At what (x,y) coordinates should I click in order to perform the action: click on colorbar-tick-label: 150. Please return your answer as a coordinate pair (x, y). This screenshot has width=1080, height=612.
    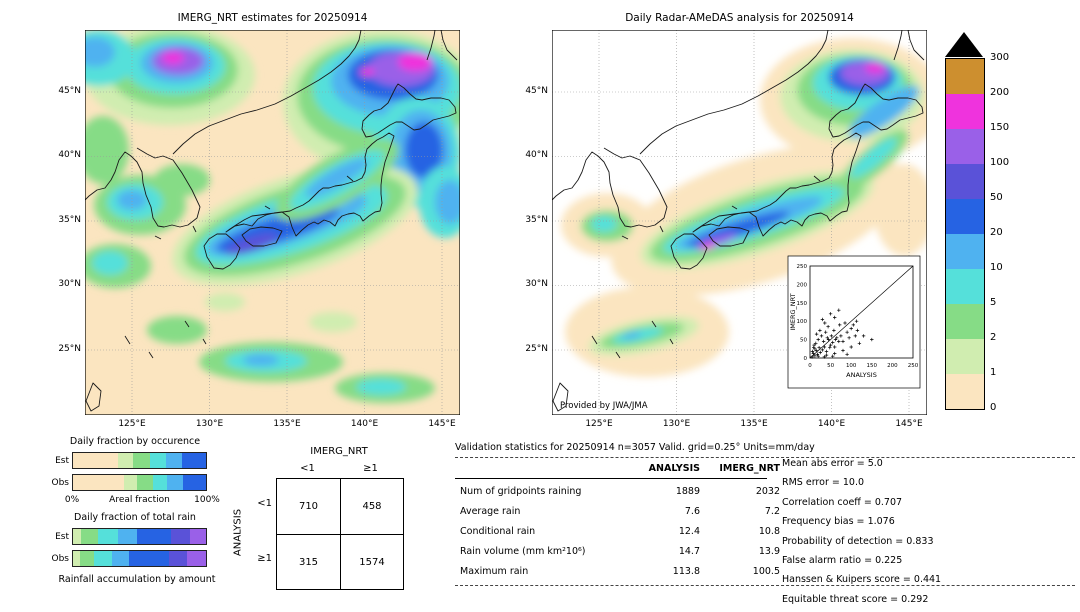
    Looking at the image, I should click on (1000, 127).